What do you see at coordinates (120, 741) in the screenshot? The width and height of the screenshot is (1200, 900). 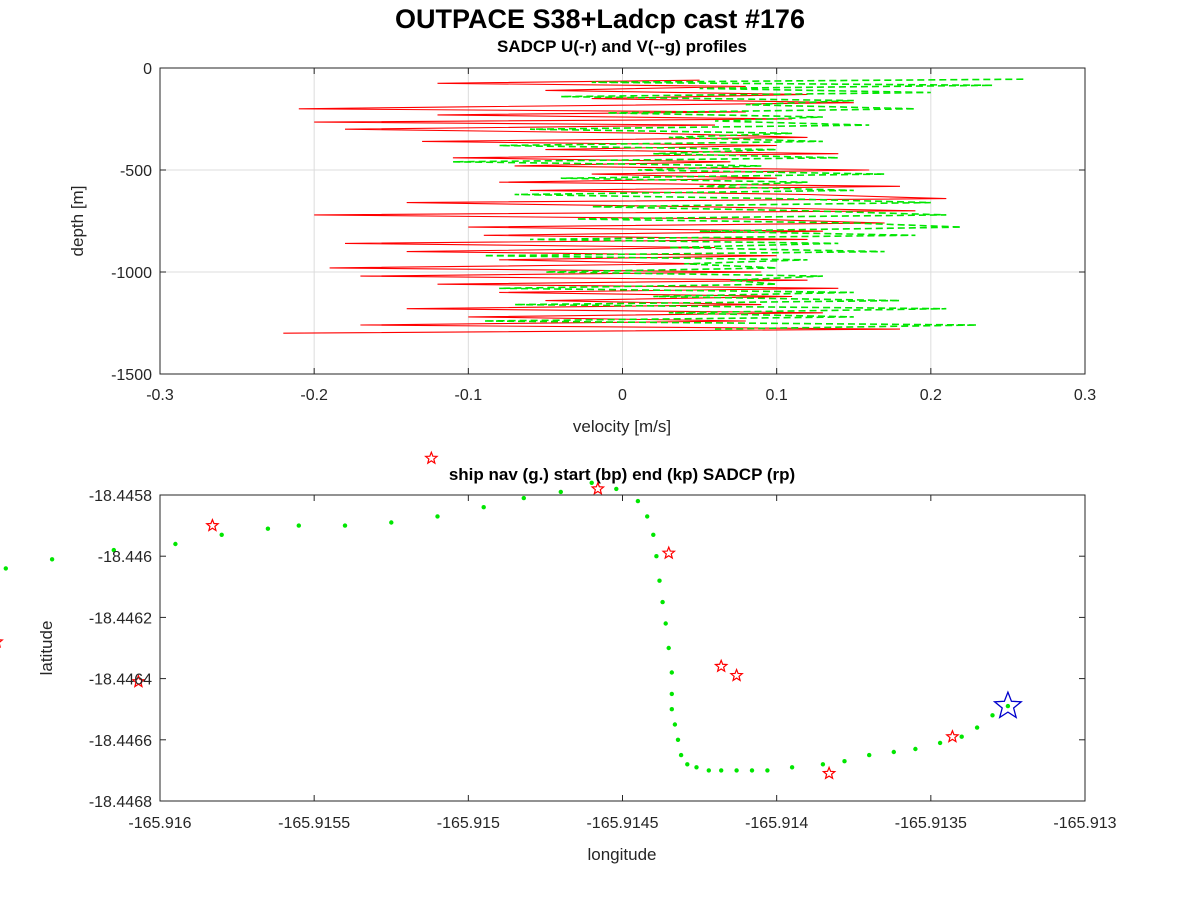 I see `nav-y-tick-label: -18.4466` at bounding box center [120, 741].